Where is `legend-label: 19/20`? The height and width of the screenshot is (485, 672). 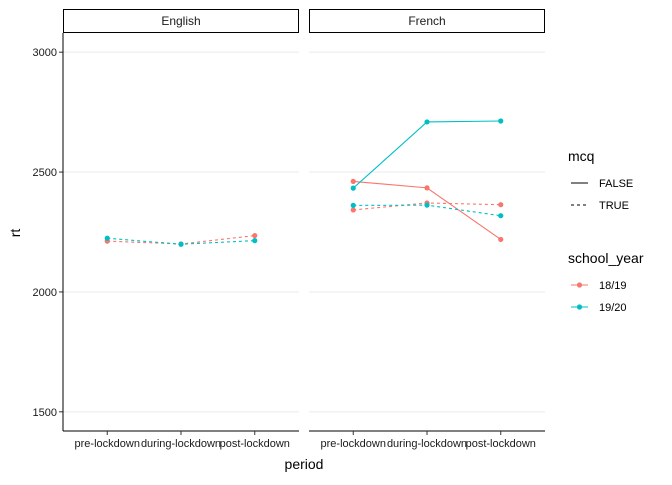 legend-label: 19/20 is located at coordinates (613, 308).